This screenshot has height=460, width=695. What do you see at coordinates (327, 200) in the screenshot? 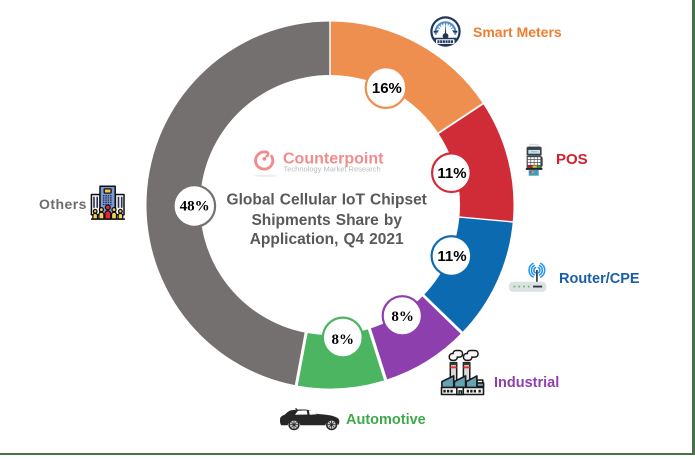
I see `svg-text: Global Cellular IoT Chipset` at bounding box center [327, 200].